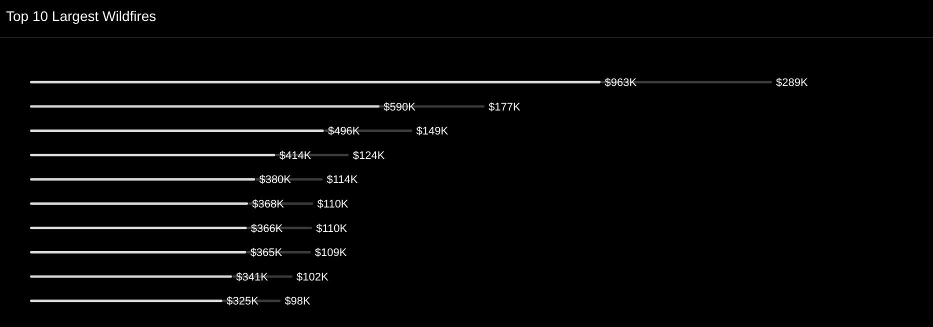 Image resolution: width=933 pixels, height=327 pixels. I want to click on chart-title: Top 10 Largest Wildfires, so click(81, 16).